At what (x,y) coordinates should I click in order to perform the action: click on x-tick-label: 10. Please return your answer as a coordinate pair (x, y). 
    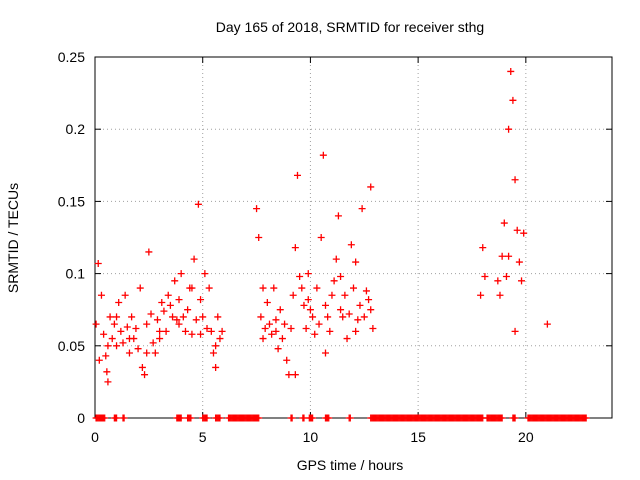
    Looking at the image, I should click on (311, 437).